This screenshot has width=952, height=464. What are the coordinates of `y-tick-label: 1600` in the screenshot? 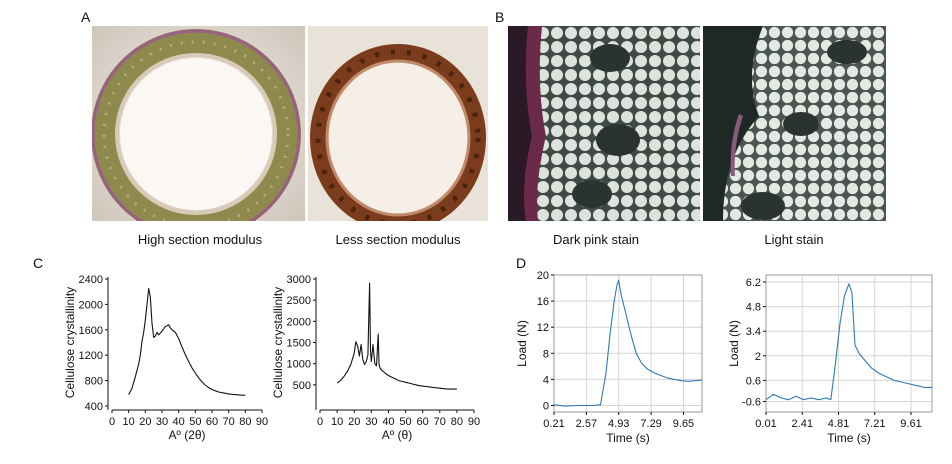 It's located at (91, 331).